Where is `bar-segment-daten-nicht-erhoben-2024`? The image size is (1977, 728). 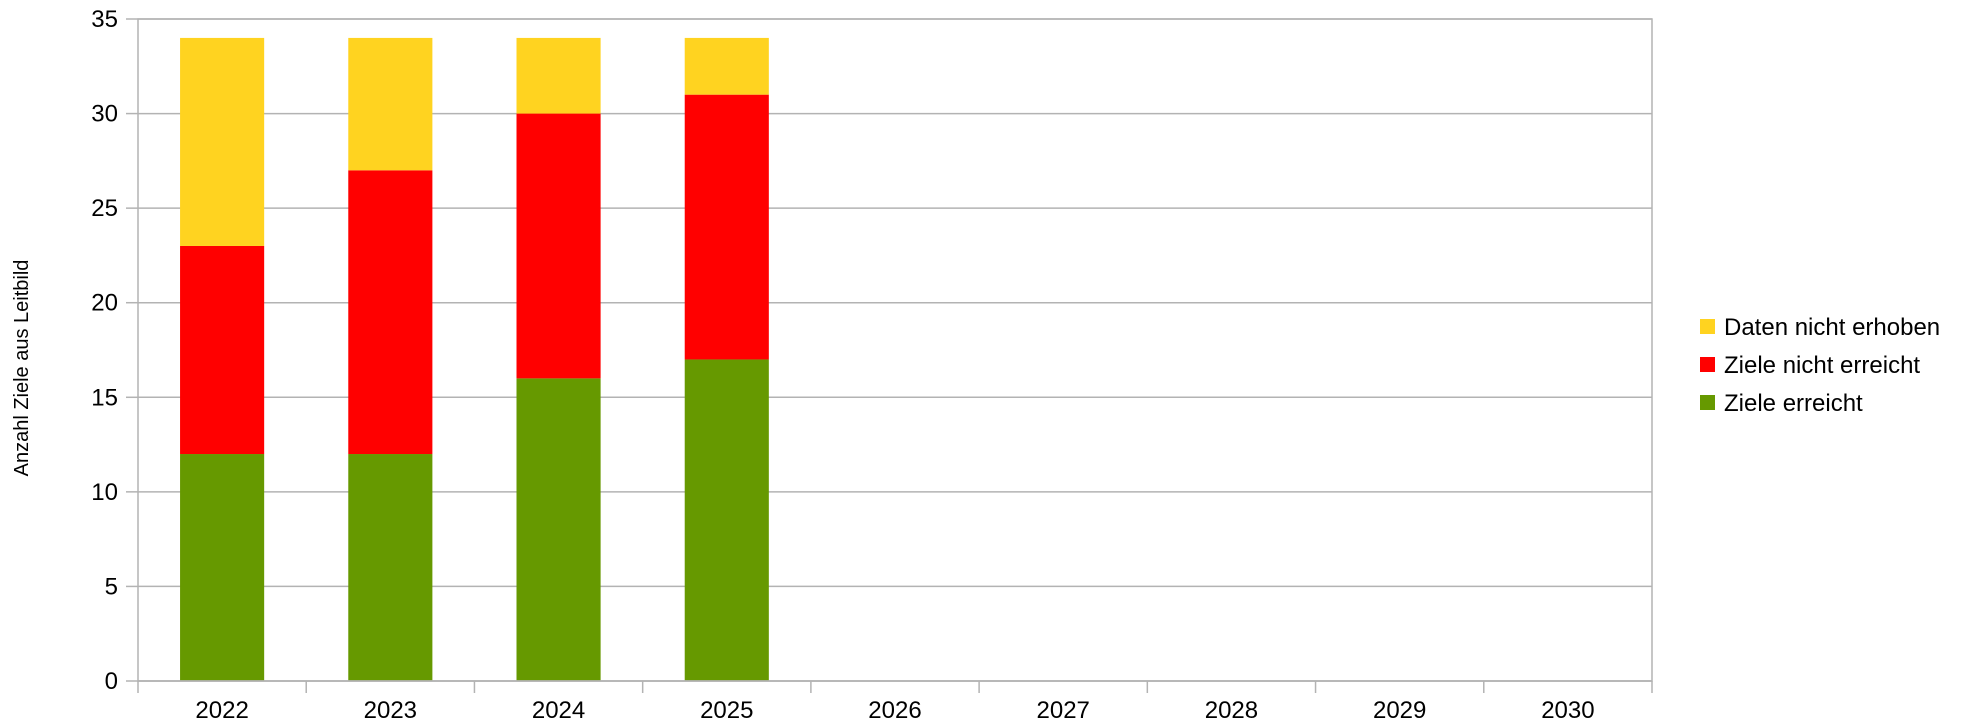 bar-segment-daten-nicht-erhoben-2024 is located at coordinates (558, 75).